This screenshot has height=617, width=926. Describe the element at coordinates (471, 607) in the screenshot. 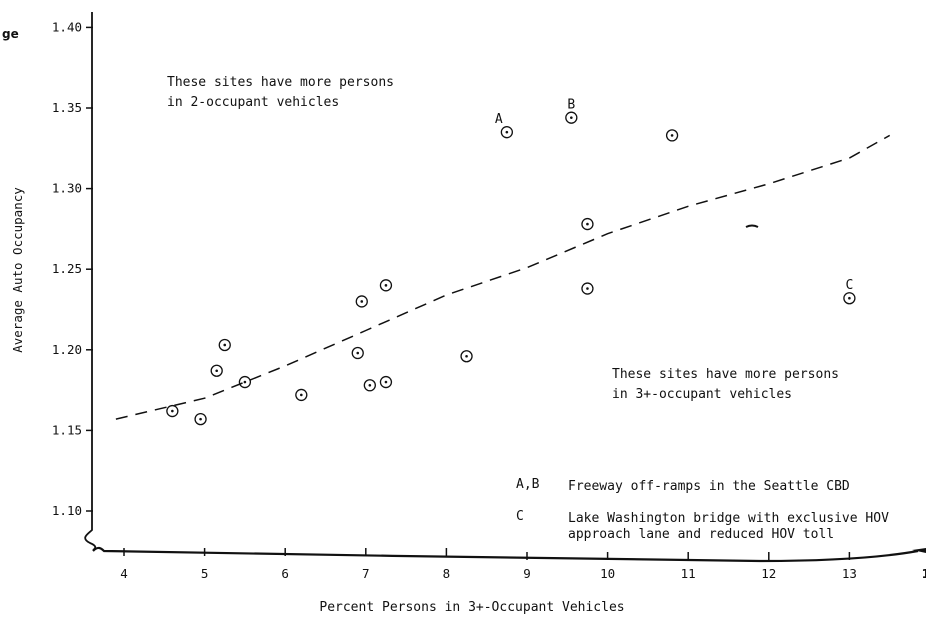

I see `x-axis-label: Percent Persons in 3+-Occupant Vehicles` at that location.